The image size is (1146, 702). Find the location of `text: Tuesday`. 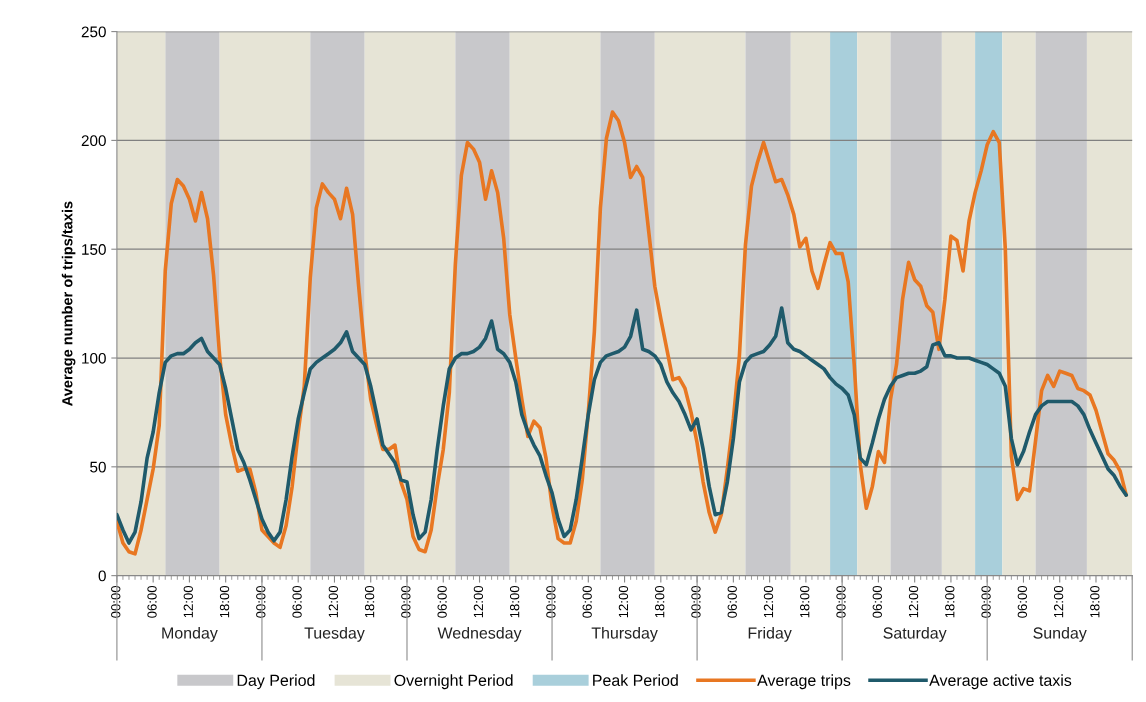

text: Tuesday is located at coordinates (334, 634).